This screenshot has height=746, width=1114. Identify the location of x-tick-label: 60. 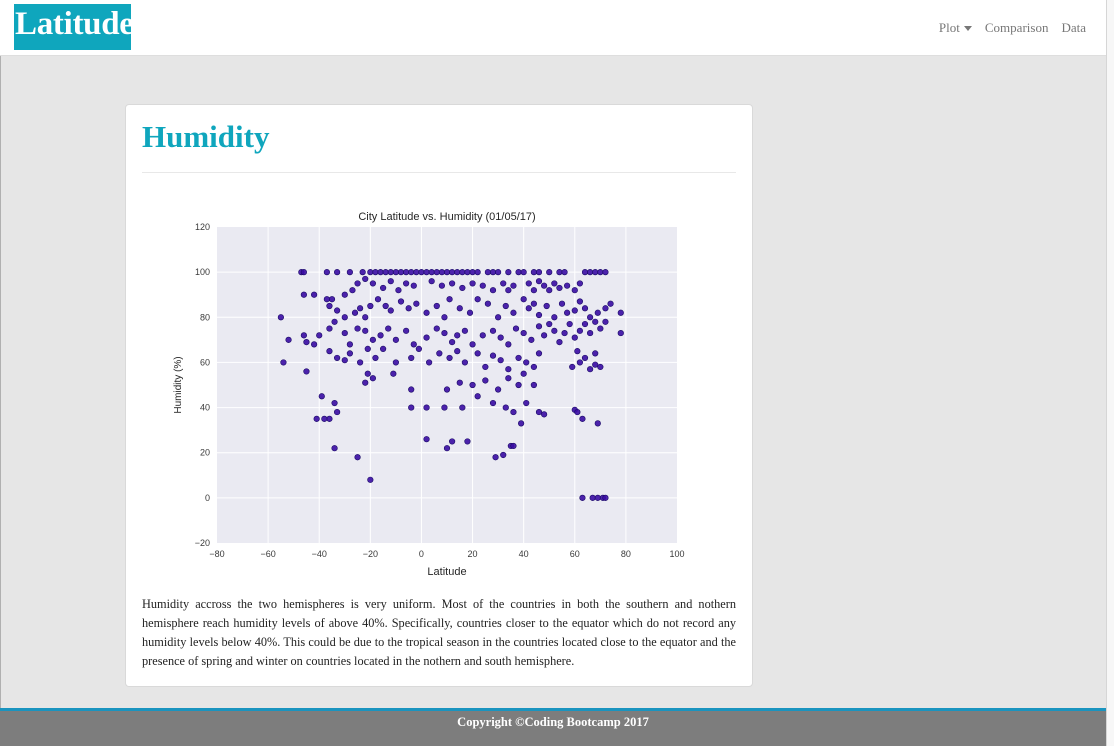
(575, 554).